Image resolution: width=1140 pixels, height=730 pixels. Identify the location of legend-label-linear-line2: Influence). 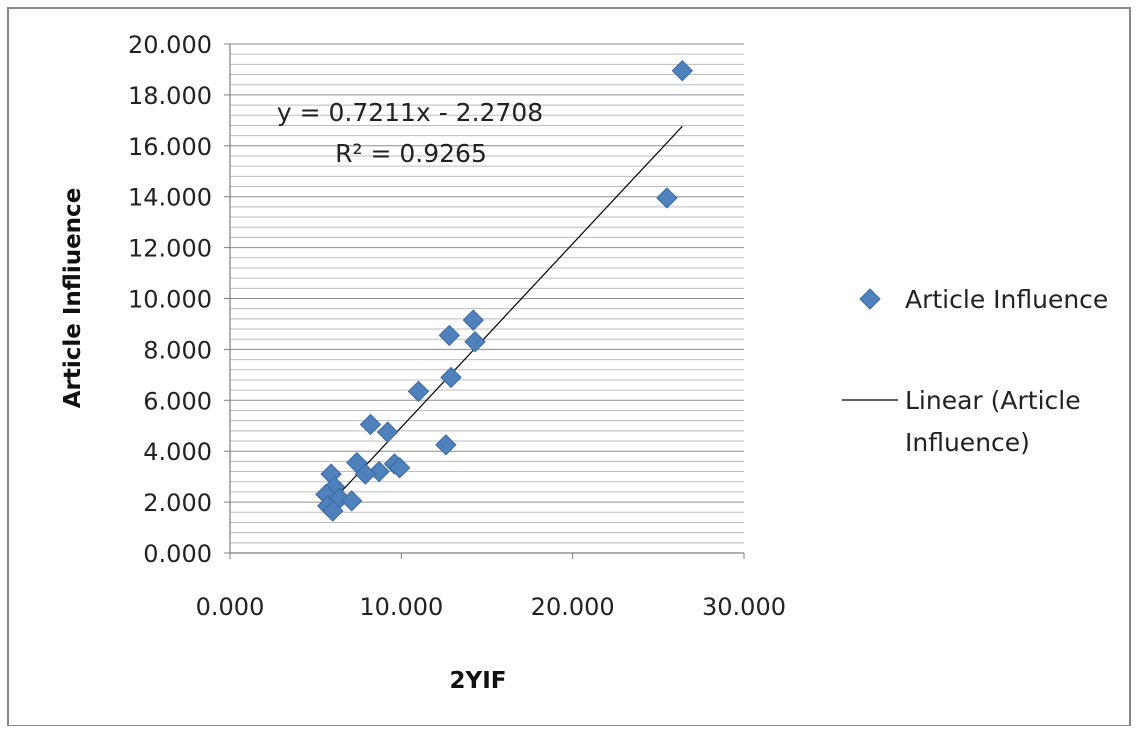
(967, 442).